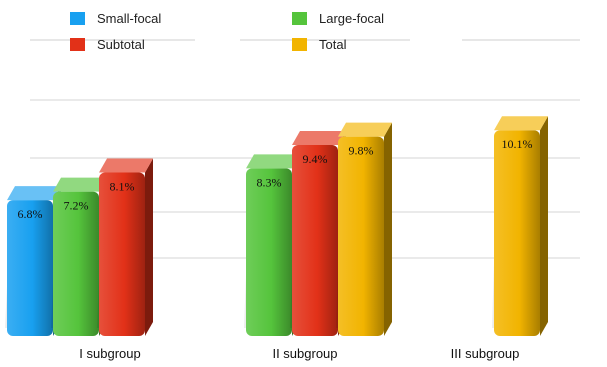 Image resolution: width=607 pixels, height=367 pixels. I want to click on legend-label: Small-focal, so click(129, 18).